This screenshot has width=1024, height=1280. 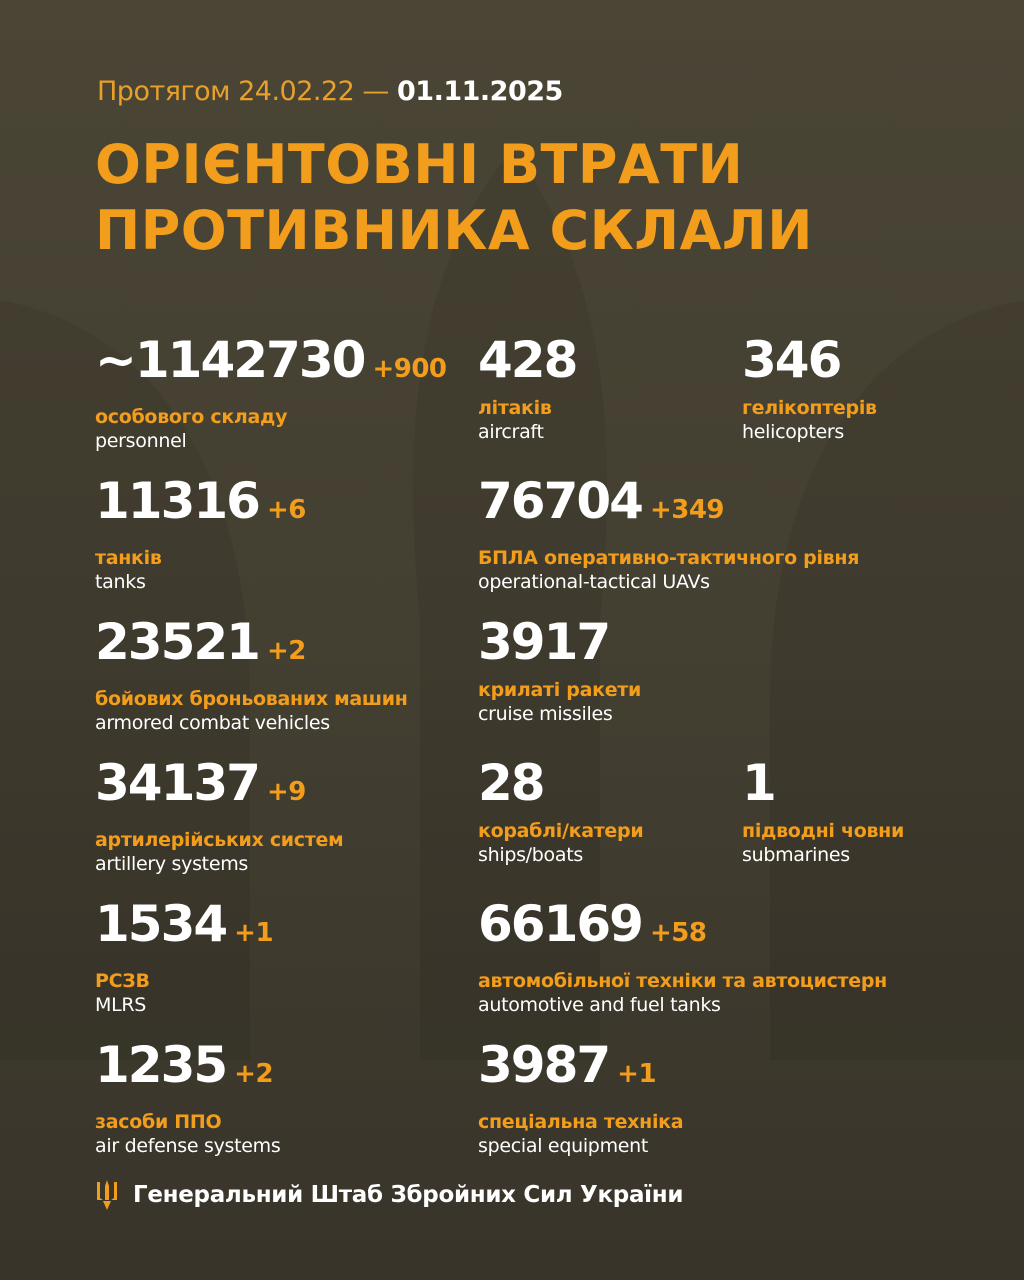 I want to click on stat-helicopters: 346 гелікоптерів helicopters, so click(x=809, y=389).